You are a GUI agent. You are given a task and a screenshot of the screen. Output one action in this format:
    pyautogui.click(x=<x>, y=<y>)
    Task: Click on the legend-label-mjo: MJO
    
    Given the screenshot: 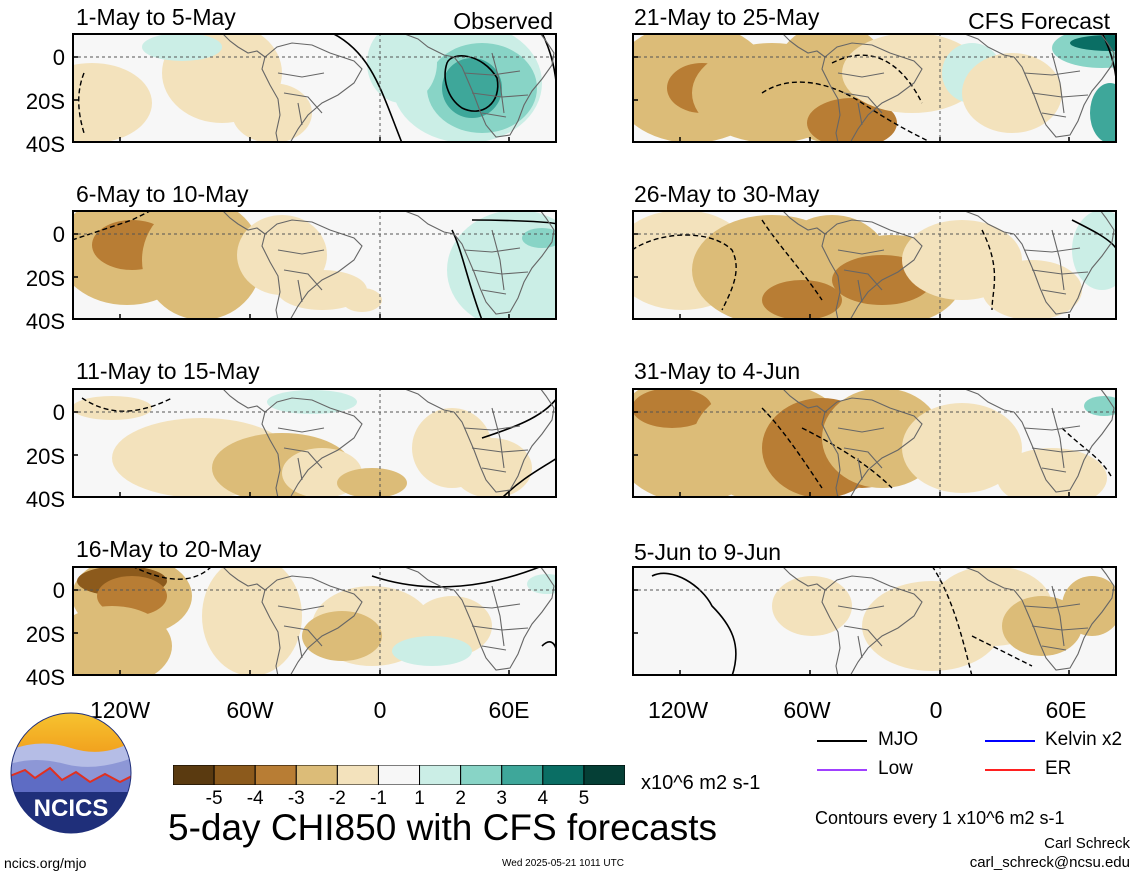 What is the action you would take?
    pyautogui.click(x=898, y=739)
    